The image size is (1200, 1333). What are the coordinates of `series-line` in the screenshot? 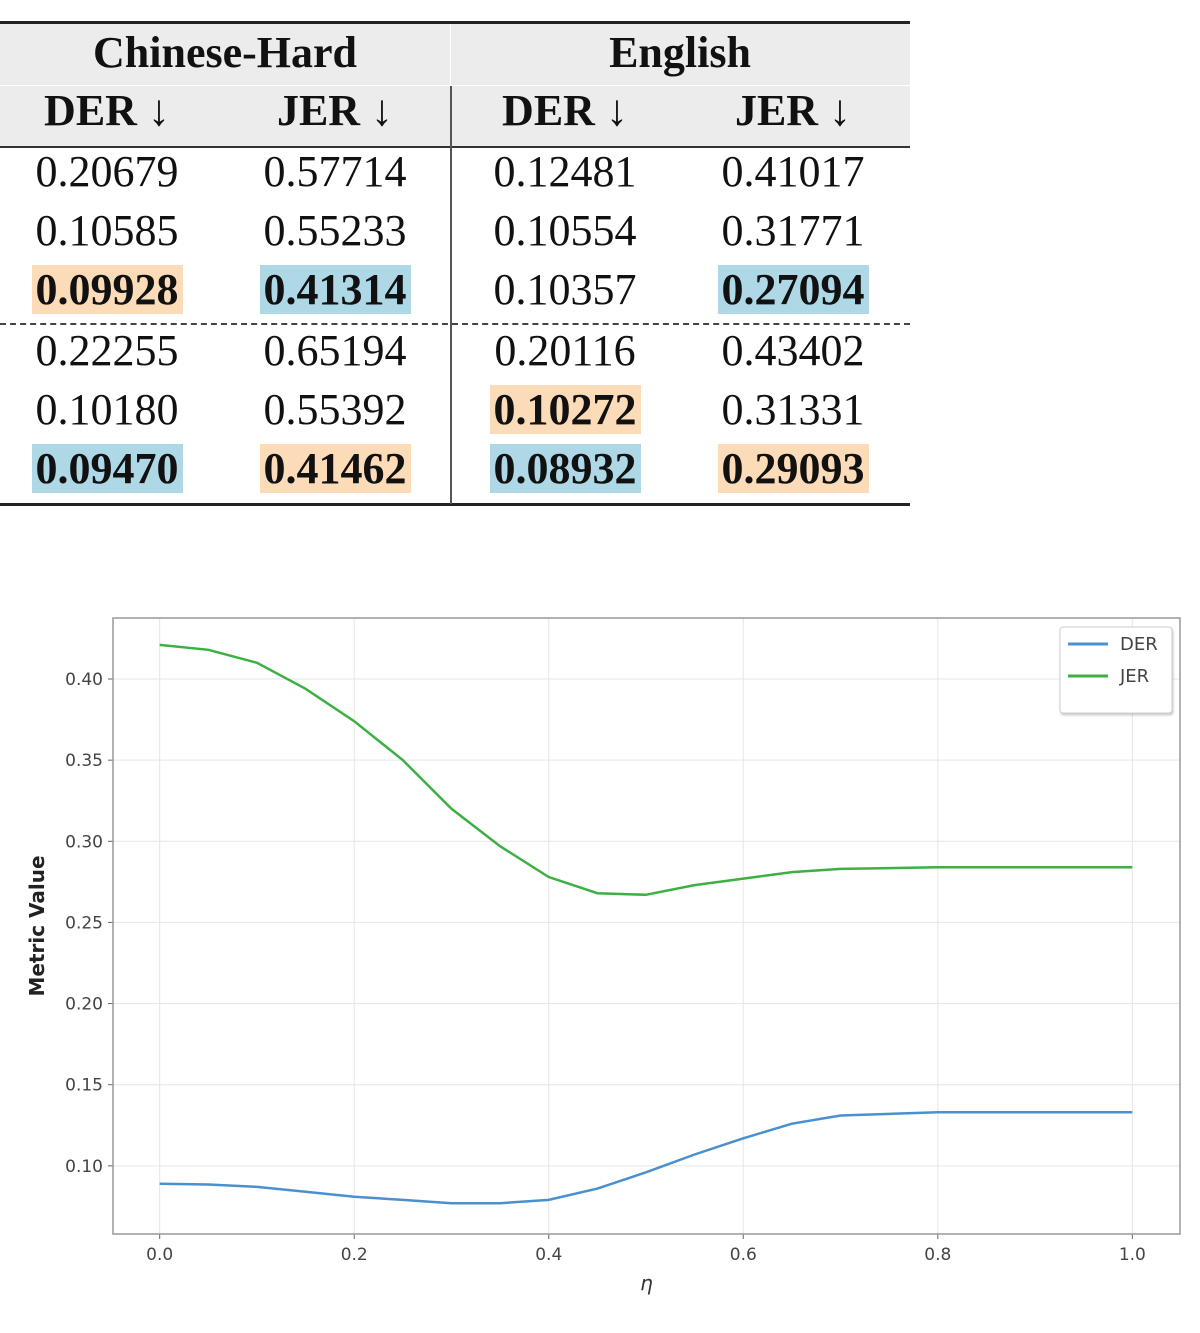 It's located at (646, 1158).